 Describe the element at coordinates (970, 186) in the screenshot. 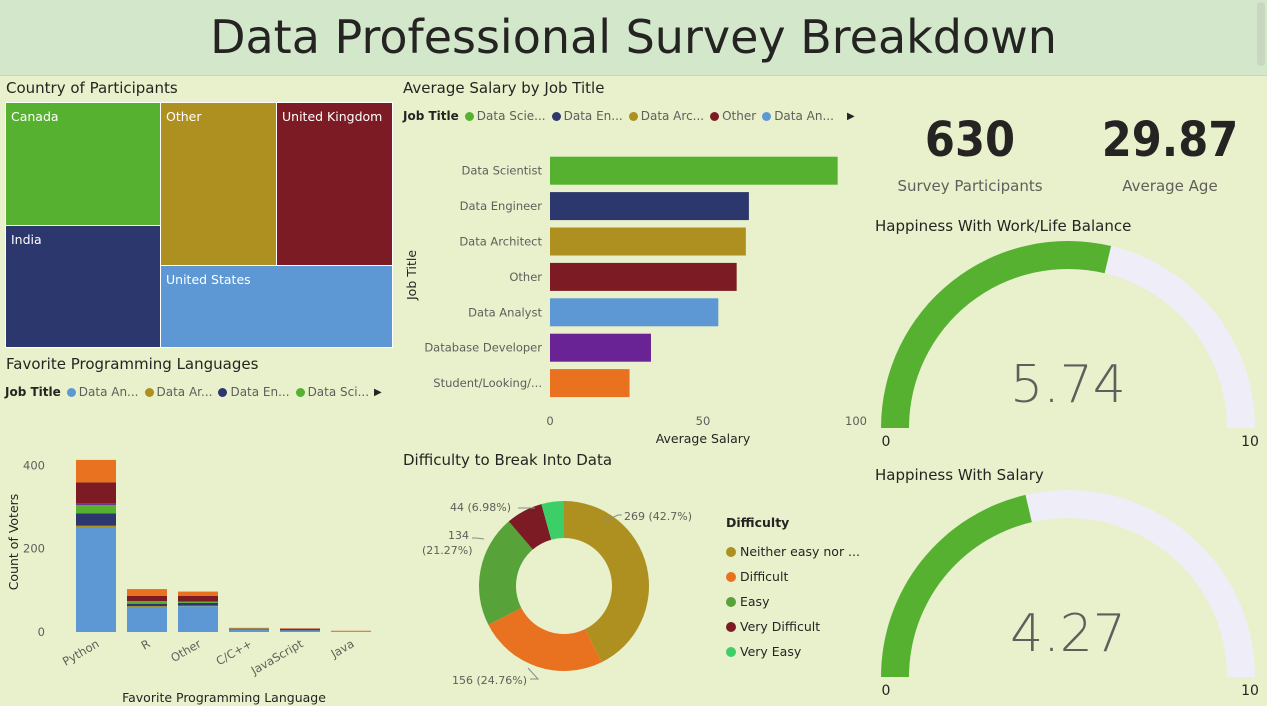

I see `kpi-participants-label: Survey Participants` at that location.